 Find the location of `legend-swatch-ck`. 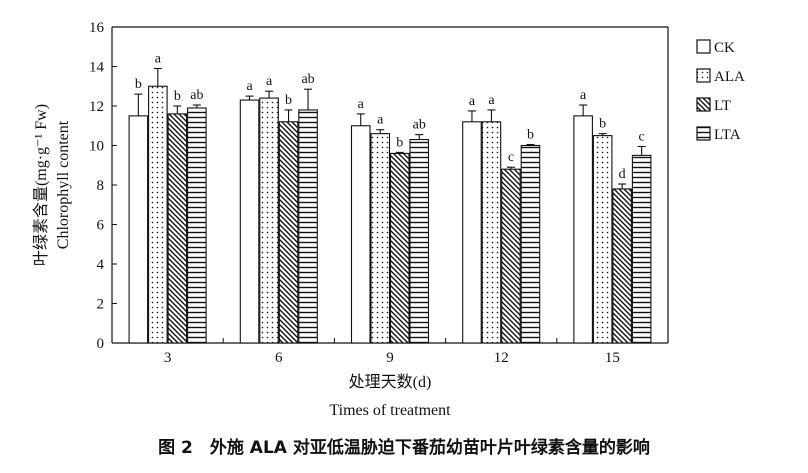

legend-swatch-ck is located at coordinates (703, 46).